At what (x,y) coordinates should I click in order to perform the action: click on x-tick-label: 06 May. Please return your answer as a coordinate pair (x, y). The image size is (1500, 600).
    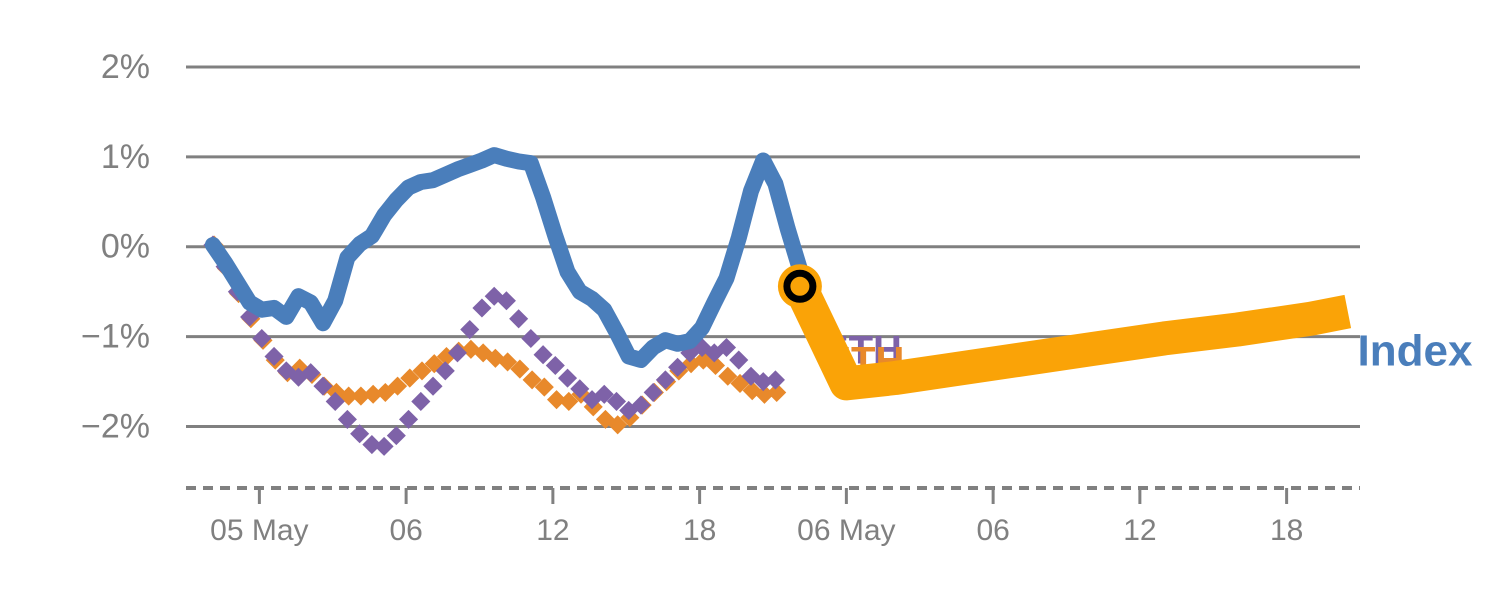
    Looking at the image, I should click on (846, 530).